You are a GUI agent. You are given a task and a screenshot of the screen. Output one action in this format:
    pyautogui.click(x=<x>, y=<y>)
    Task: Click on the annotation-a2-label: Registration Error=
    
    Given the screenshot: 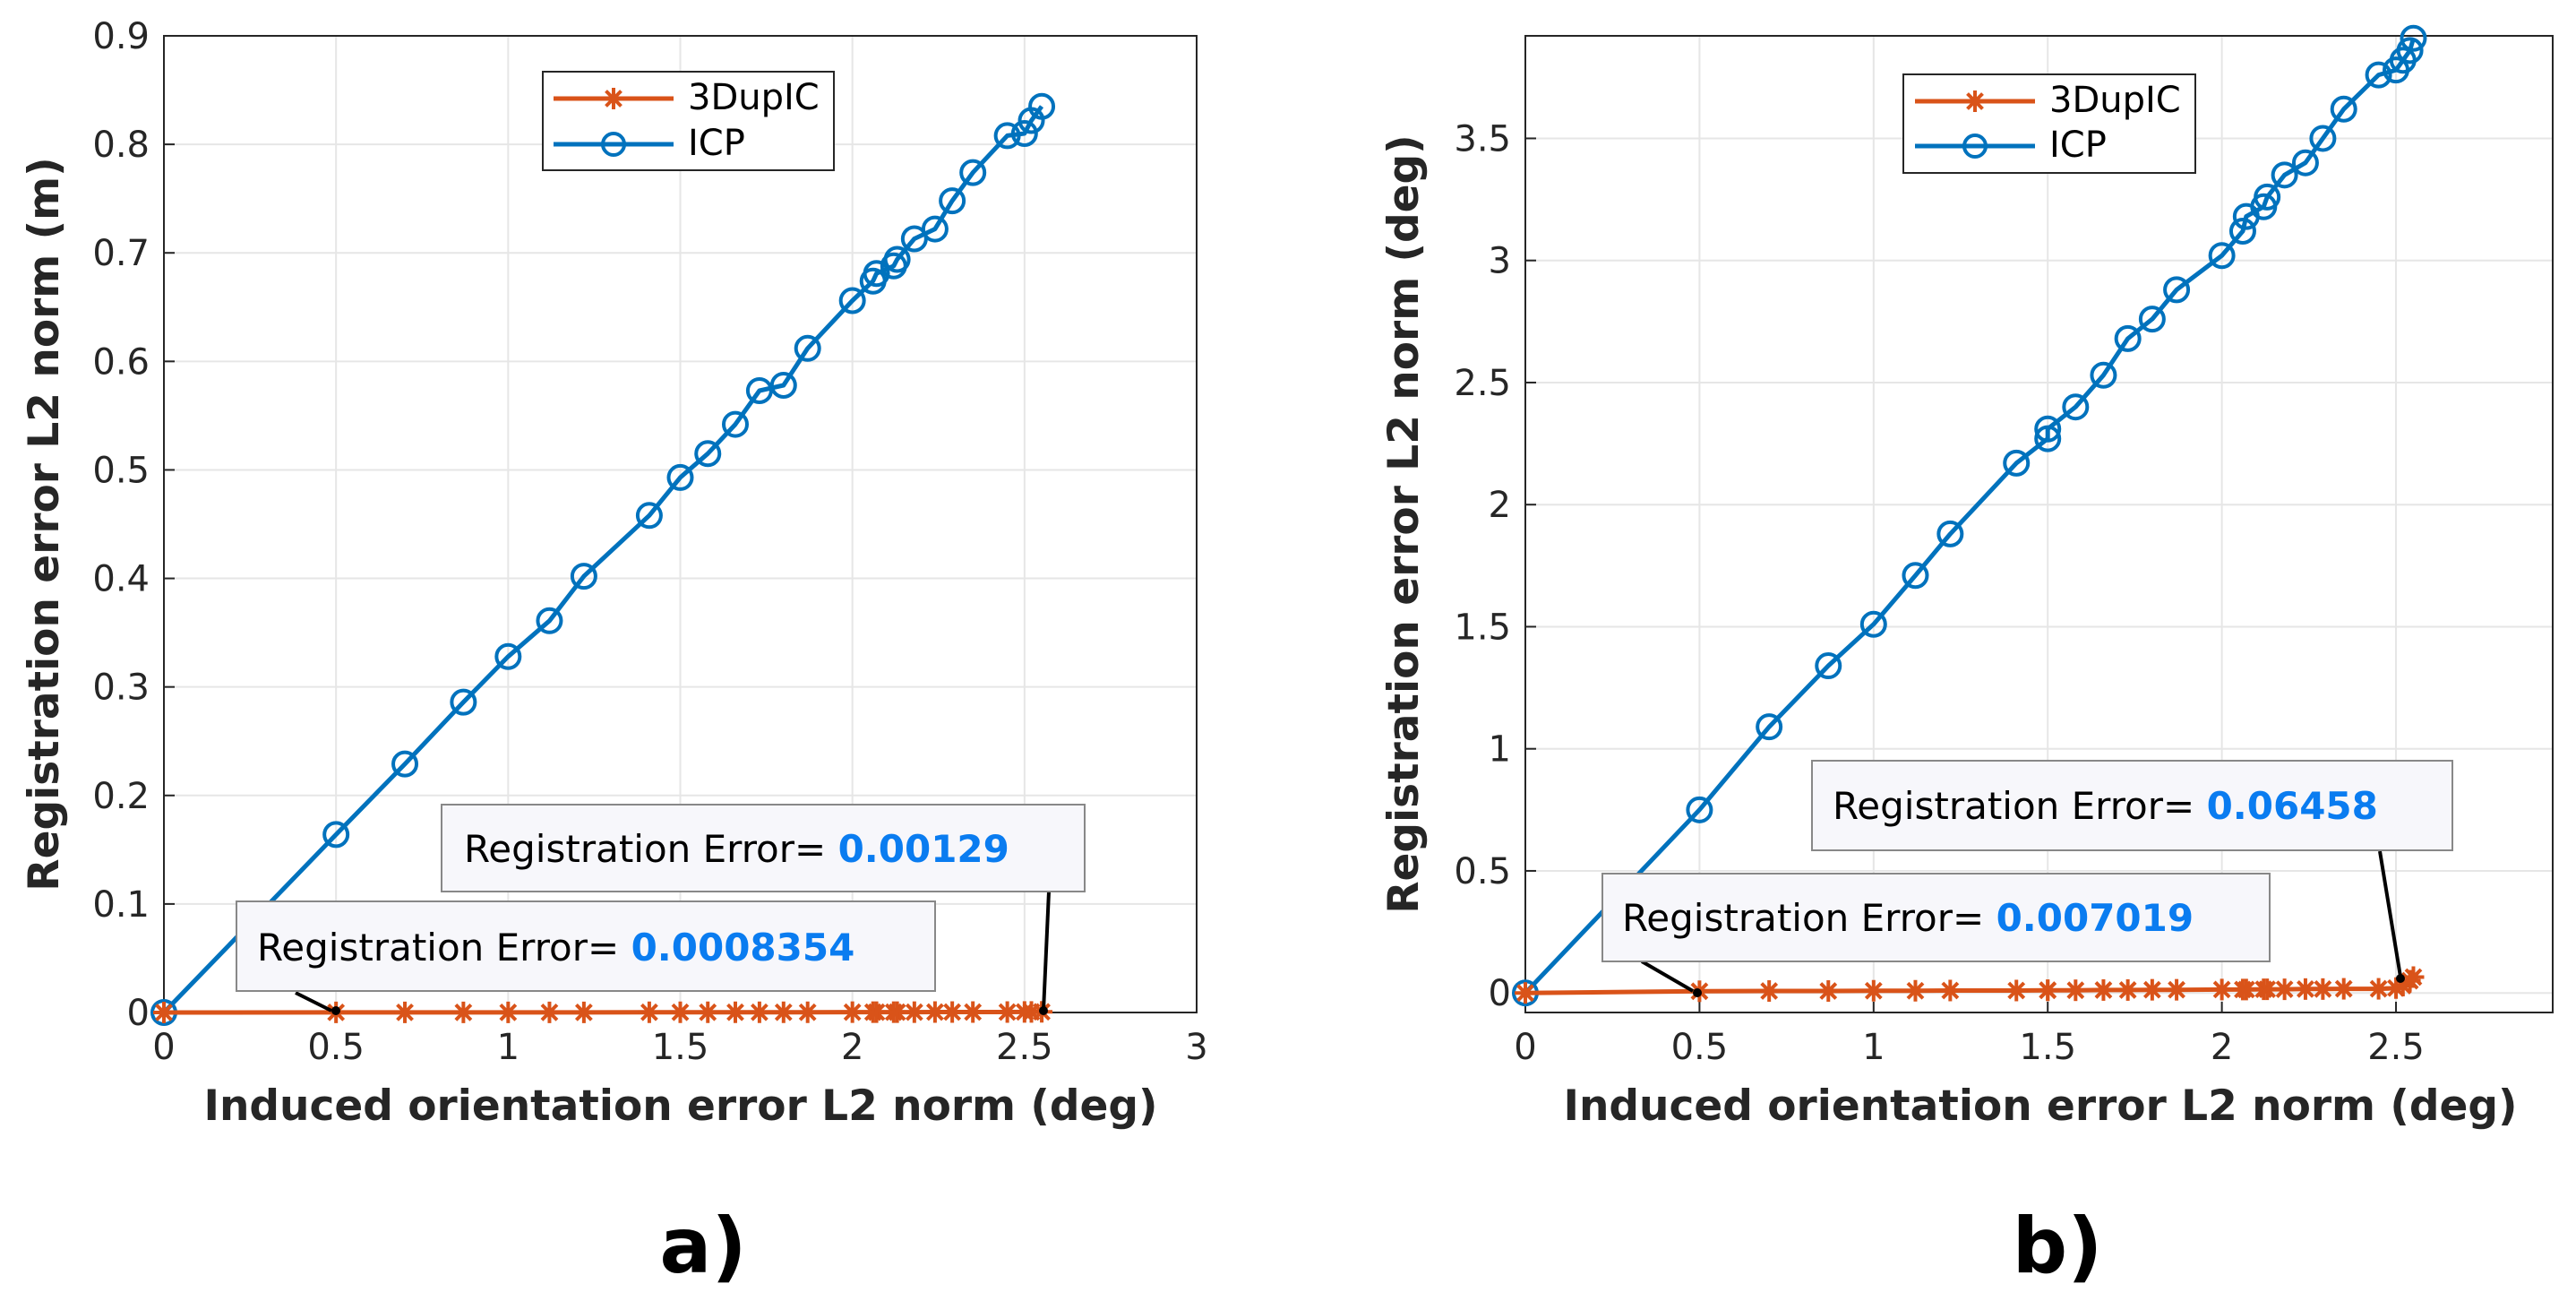 What is the action you would take?
    pyautogui.click(x=438, y=947)
    